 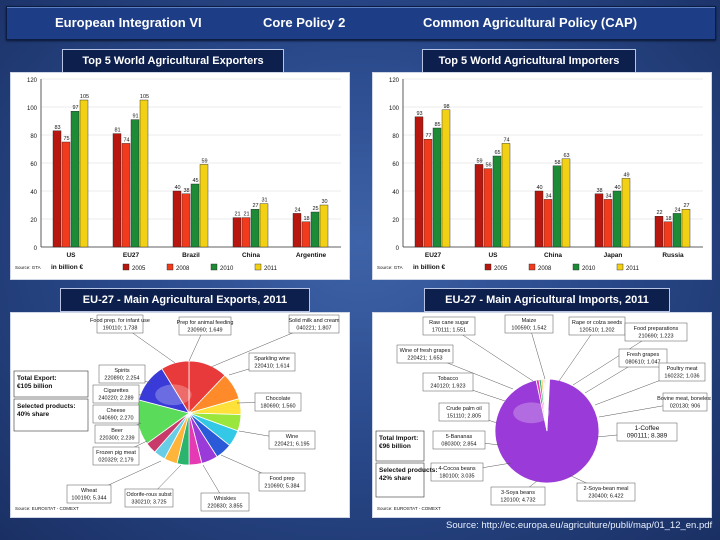 What do you see at coordinates (682, 369) in the screenshot?
I see `callout-text: Poultry meat` at bounding box center [682, 369].